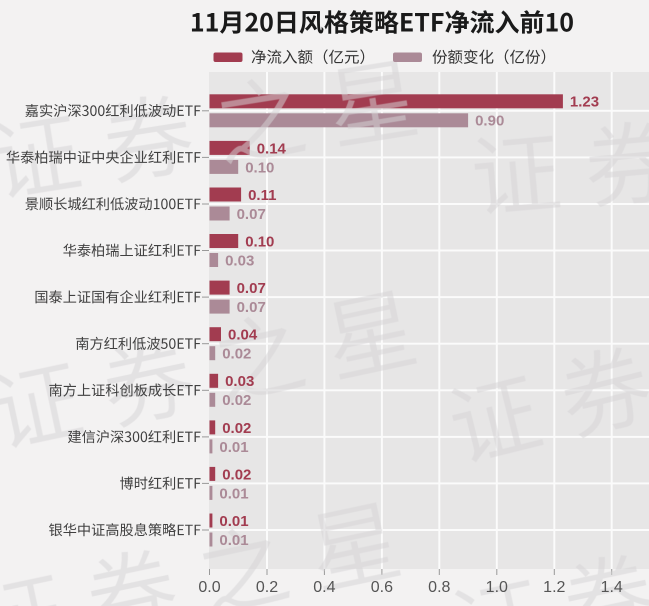  What do you see at coordinates (612, 587) in the screenshot?
I see `svg-text: 1.4` at bounding box center [612, 587].